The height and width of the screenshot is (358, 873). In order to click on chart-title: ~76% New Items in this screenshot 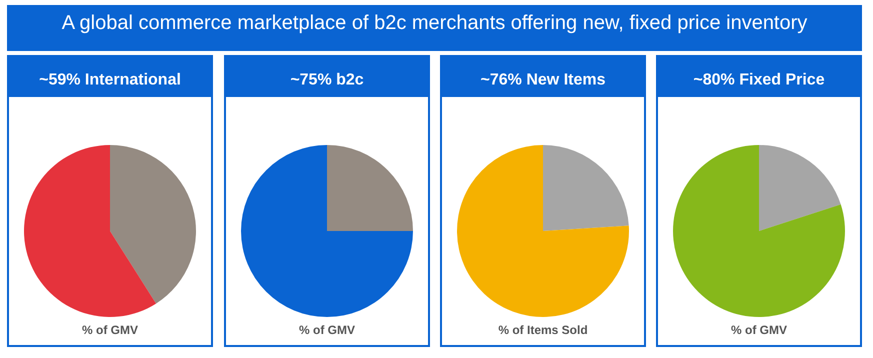, I will do `click(543, 80)`.